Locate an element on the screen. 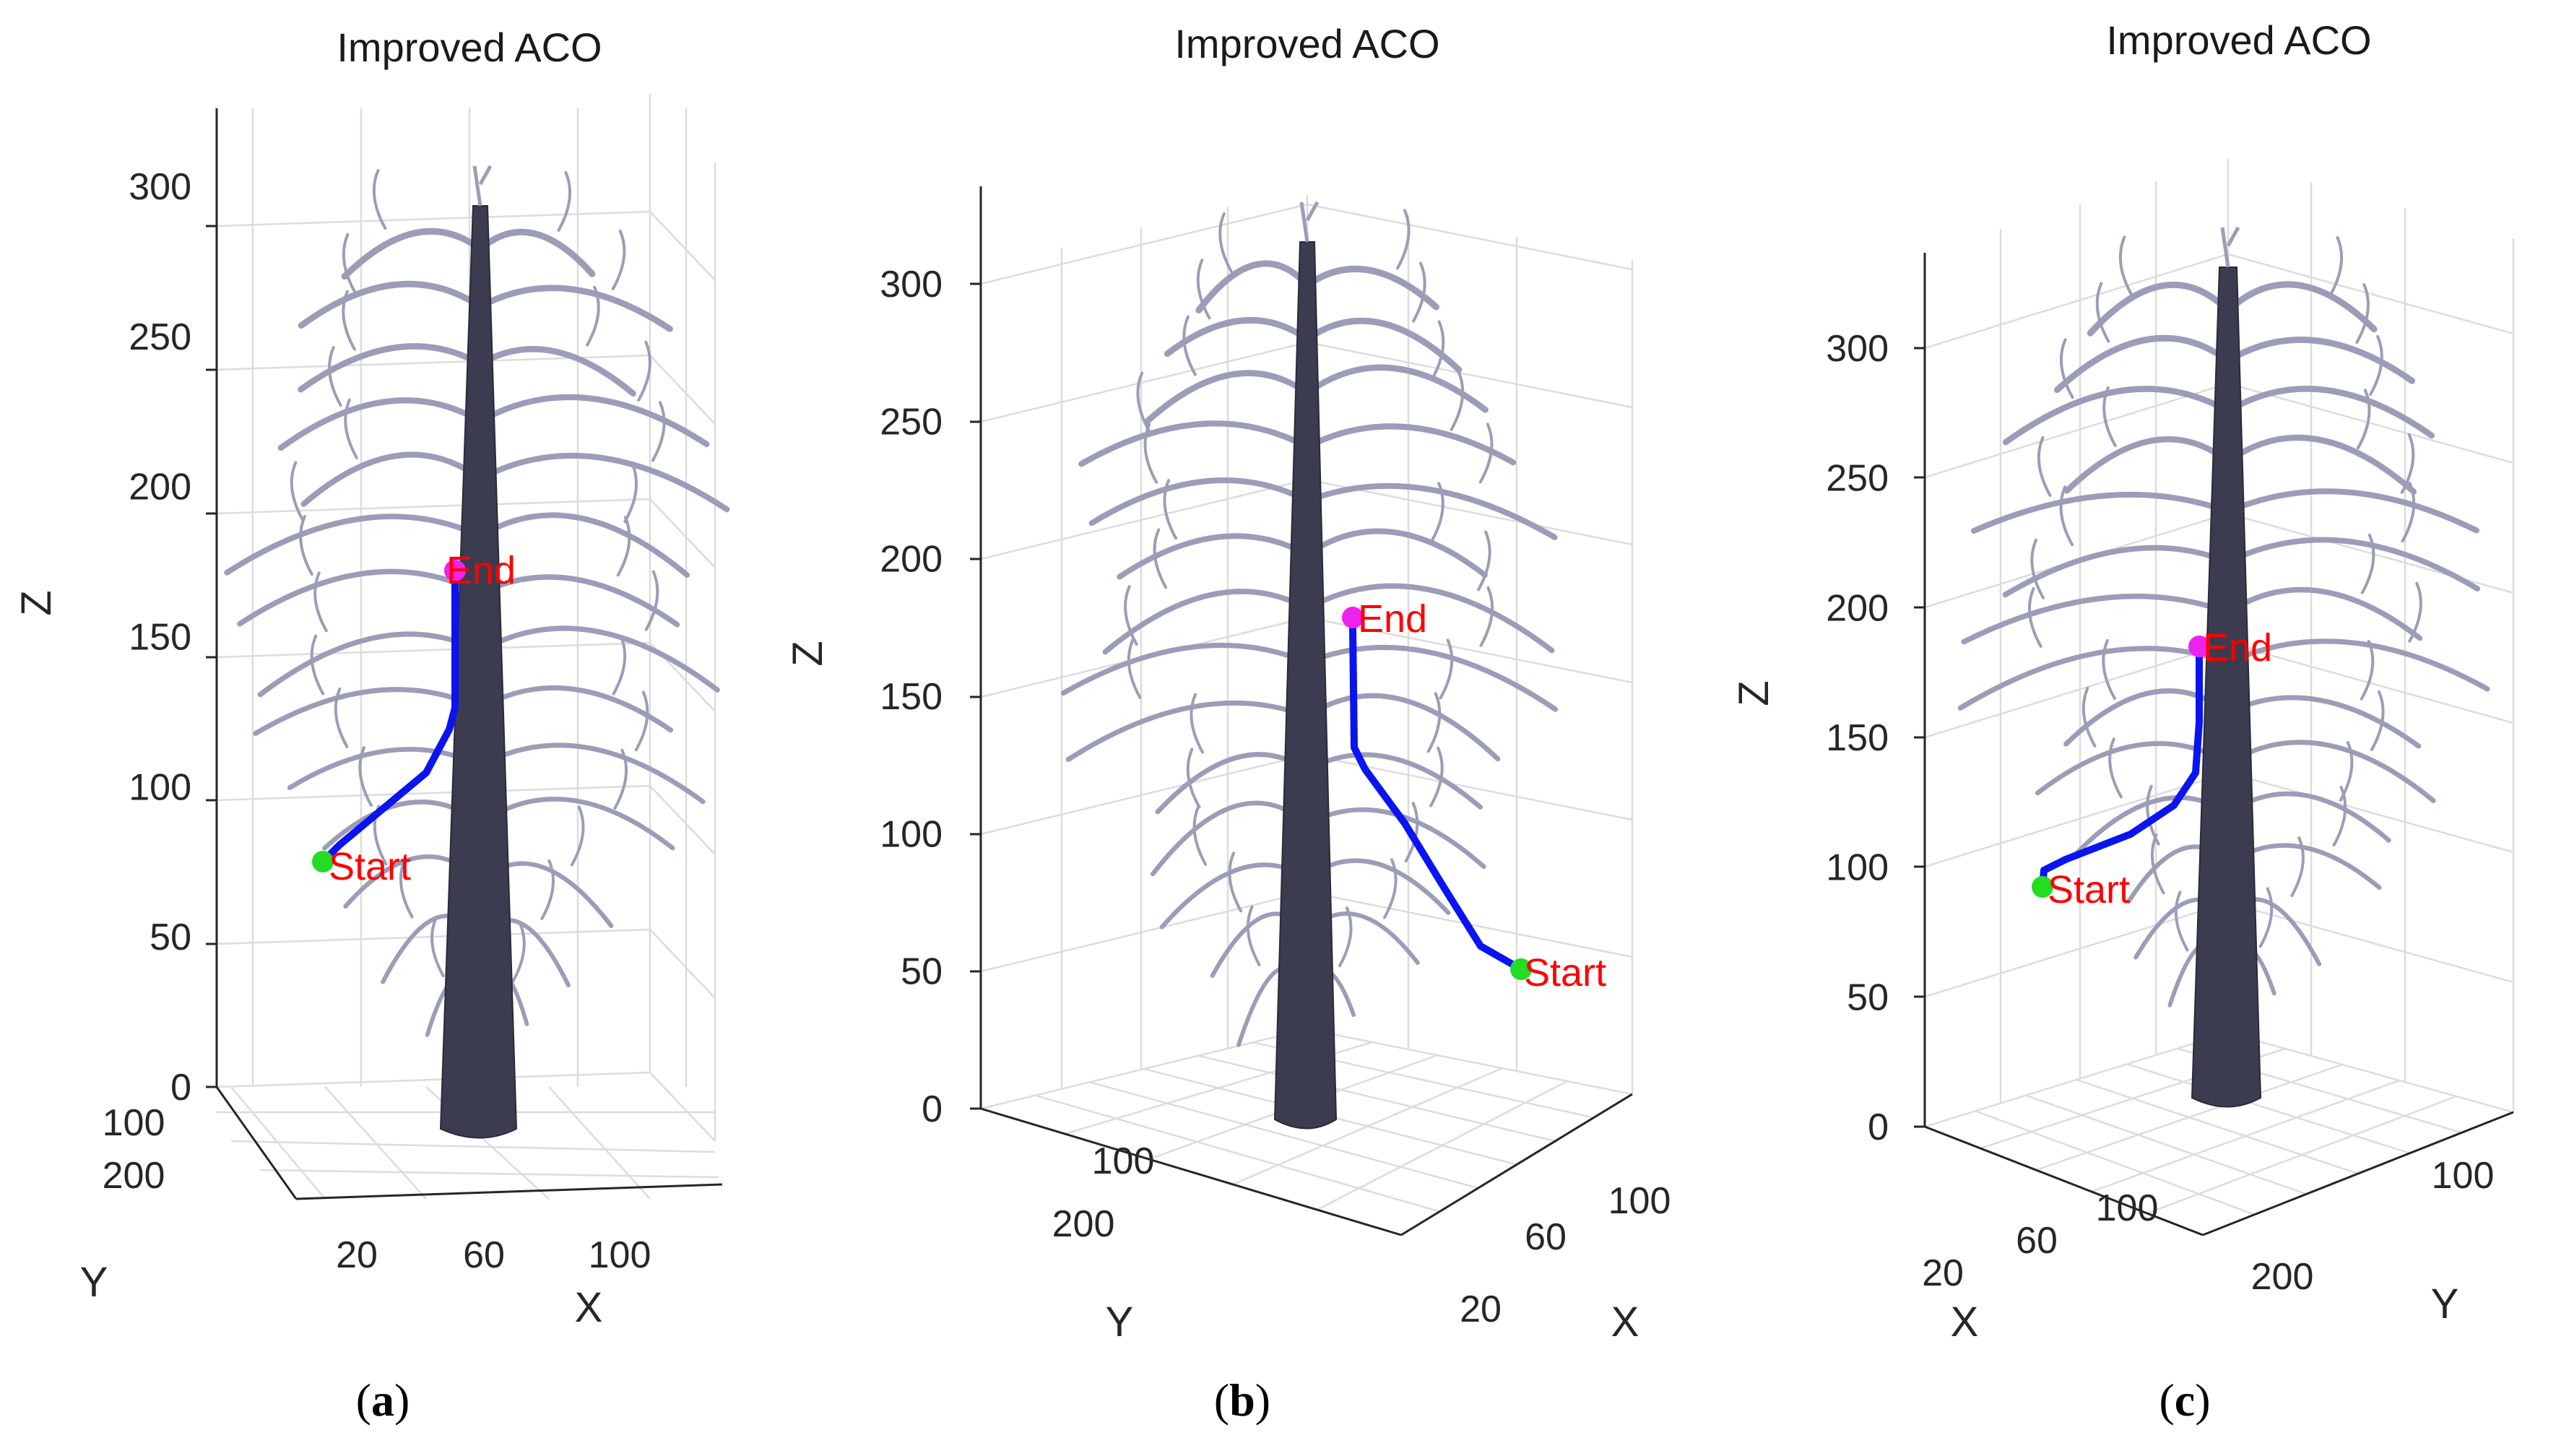 The width and height of the screenshot is (2569, 1456). start-label: Start is located at coordinates (2089, 889).